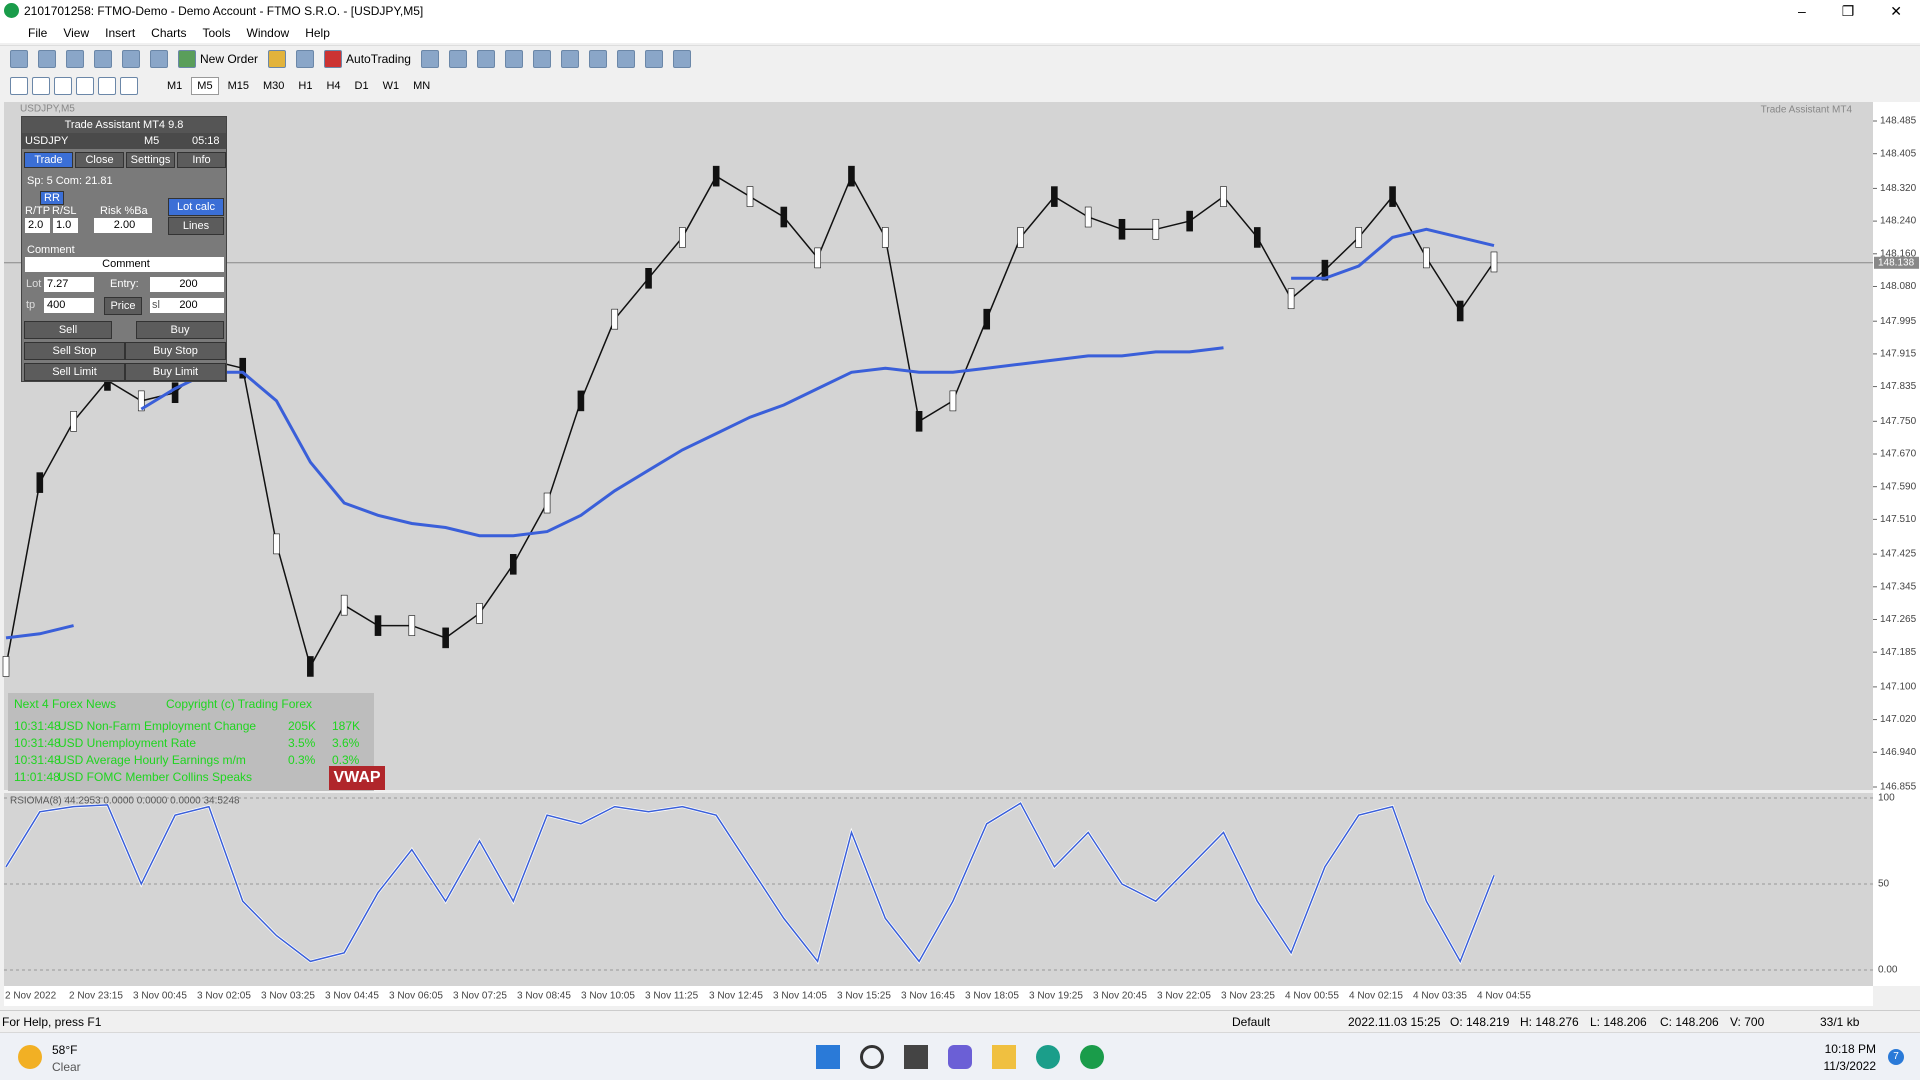 The height and width of the screenshot is (1080, 1920). What do you see at coordinates (218, 58) in the screenshot?
I see `new-order-button: New Order` at bounding box center [218, 58].